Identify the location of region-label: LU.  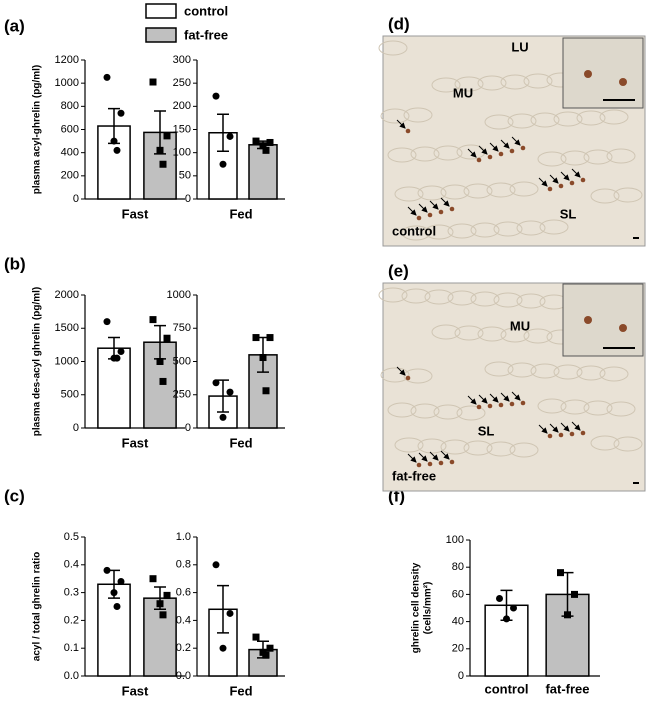
(519, 46).